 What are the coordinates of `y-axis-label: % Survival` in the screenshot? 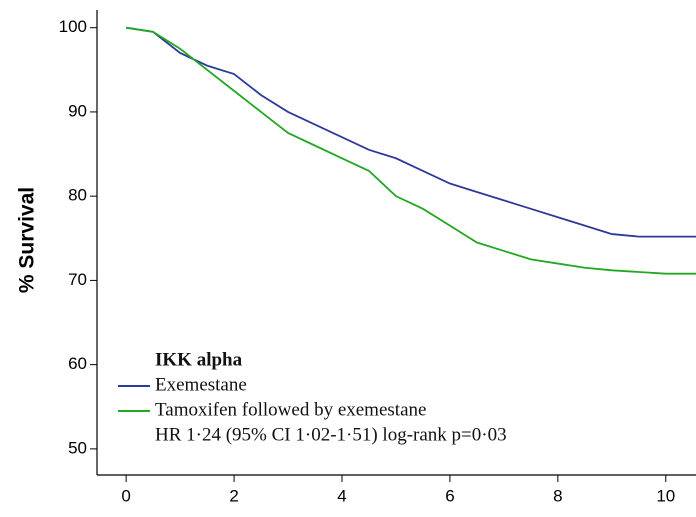 It's located at (27, 240).